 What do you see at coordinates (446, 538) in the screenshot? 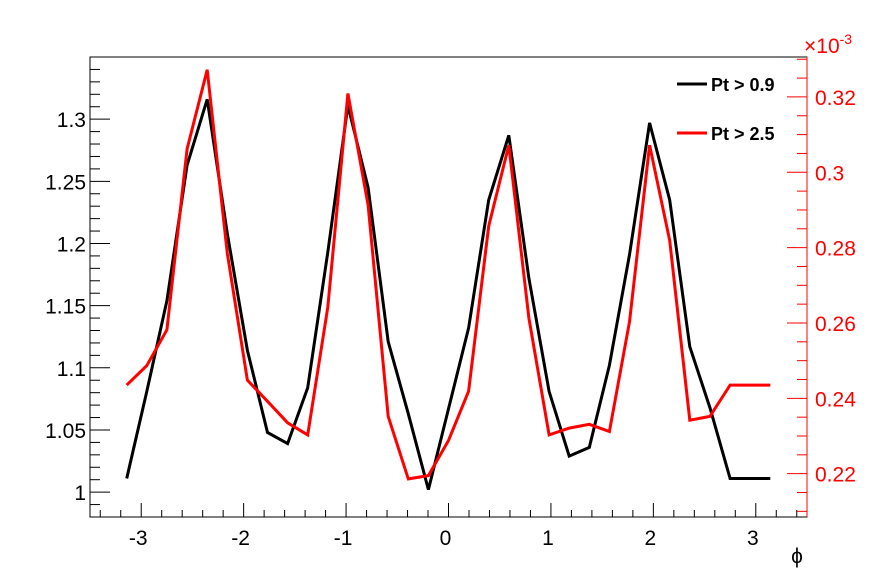
I see `x-tick-label: 0` at bounding box center [446, 538].